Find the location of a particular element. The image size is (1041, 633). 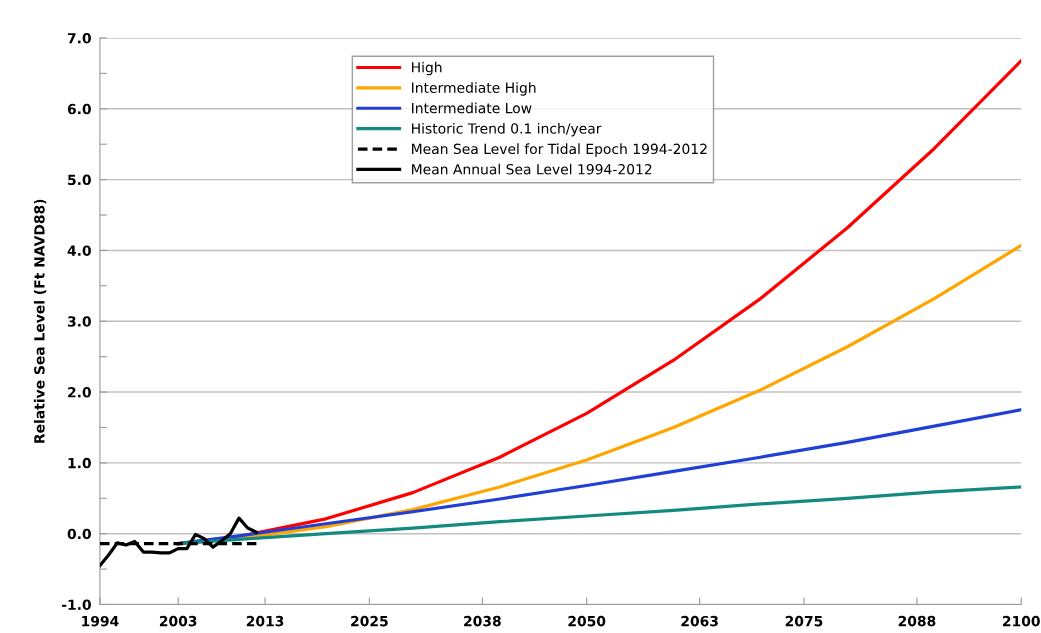

legend-label: Historic Trend 0.1 inch/year is located at coordinates (507, 129).